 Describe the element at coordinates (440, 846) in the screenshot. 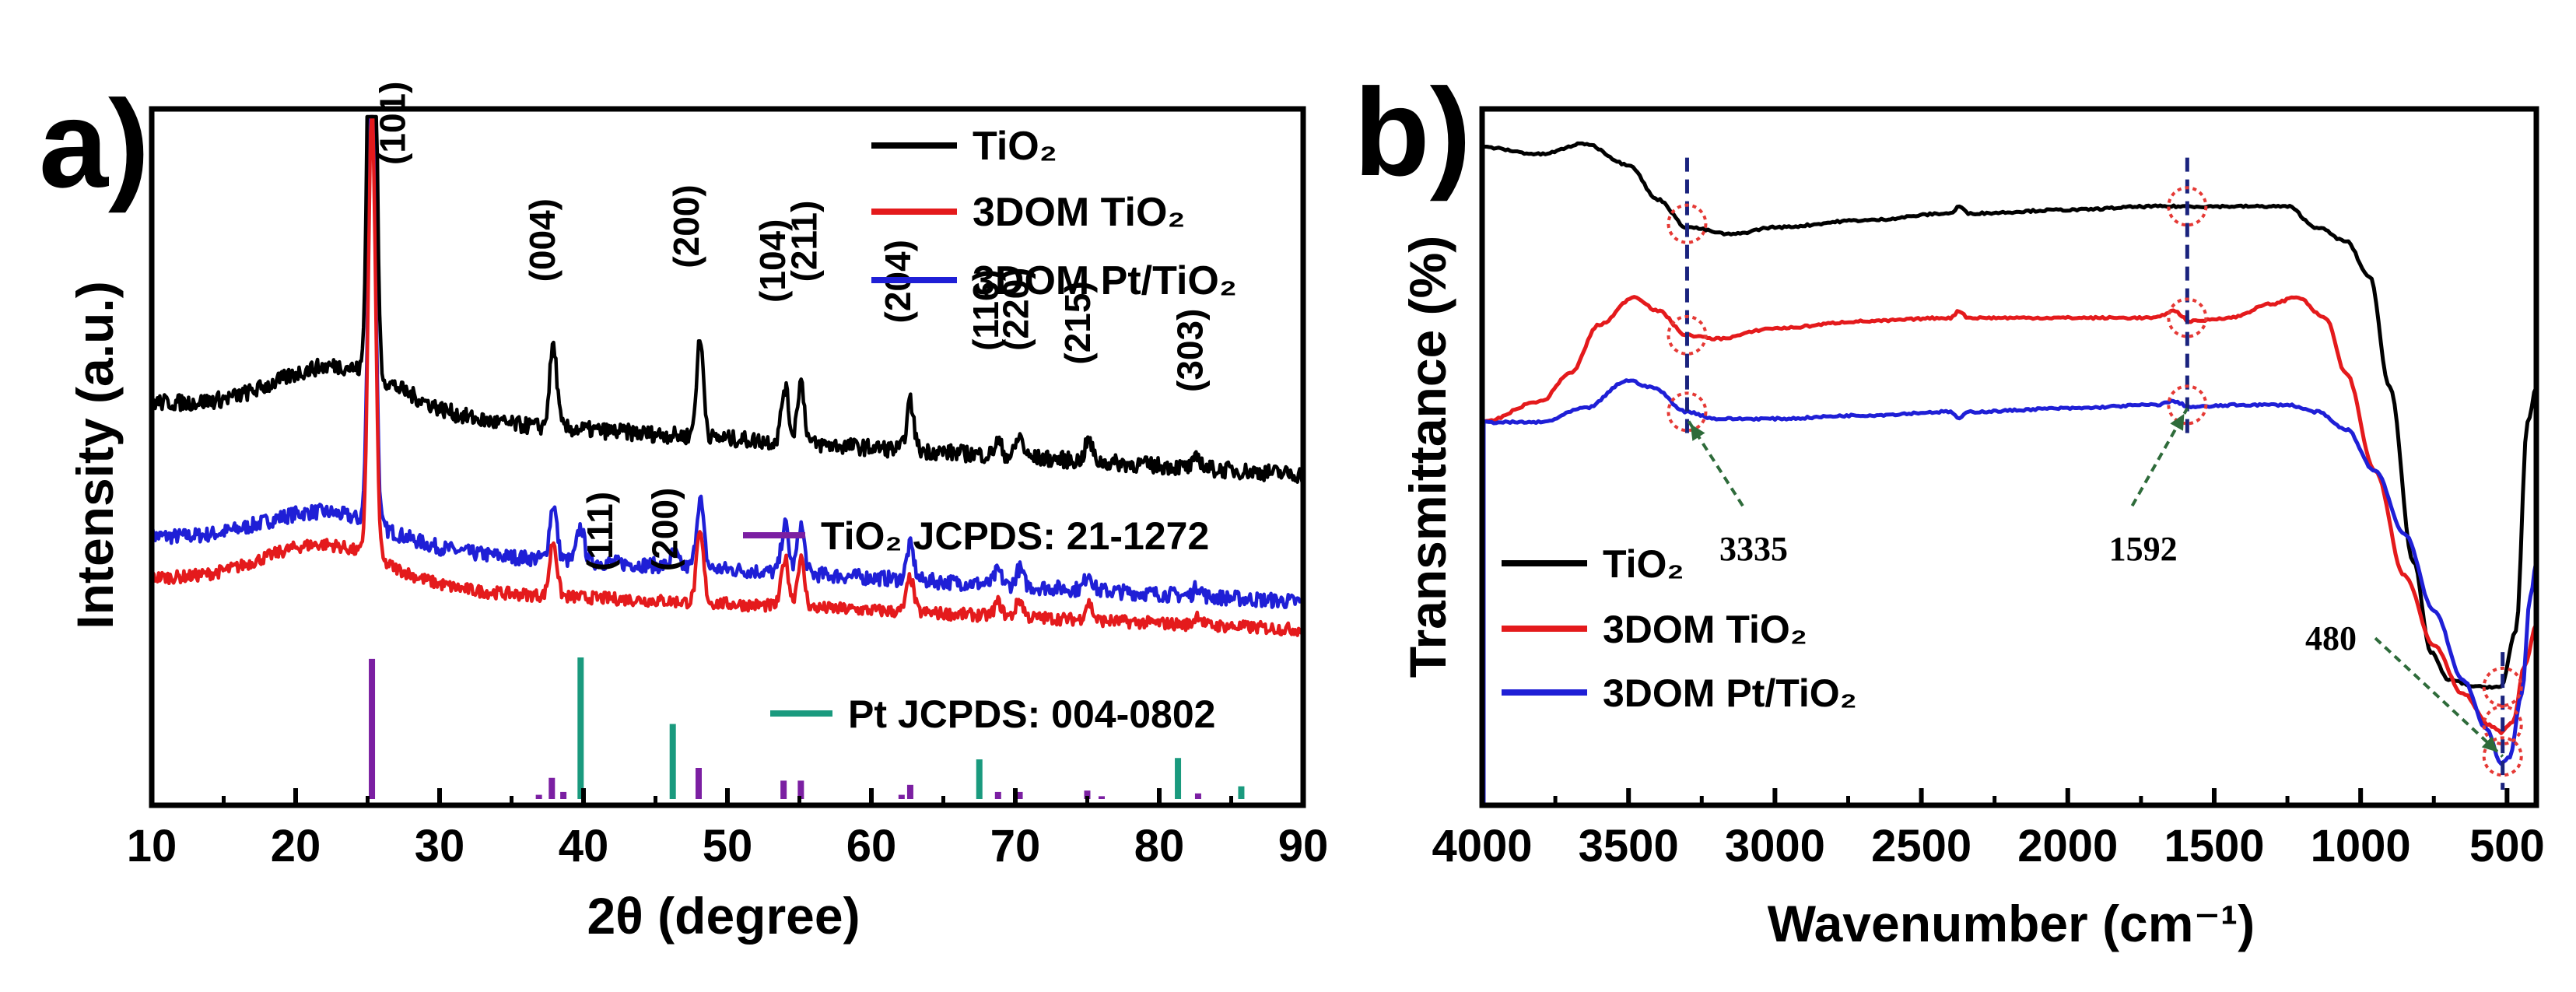

I see `x-tick-label: 30` at that location.